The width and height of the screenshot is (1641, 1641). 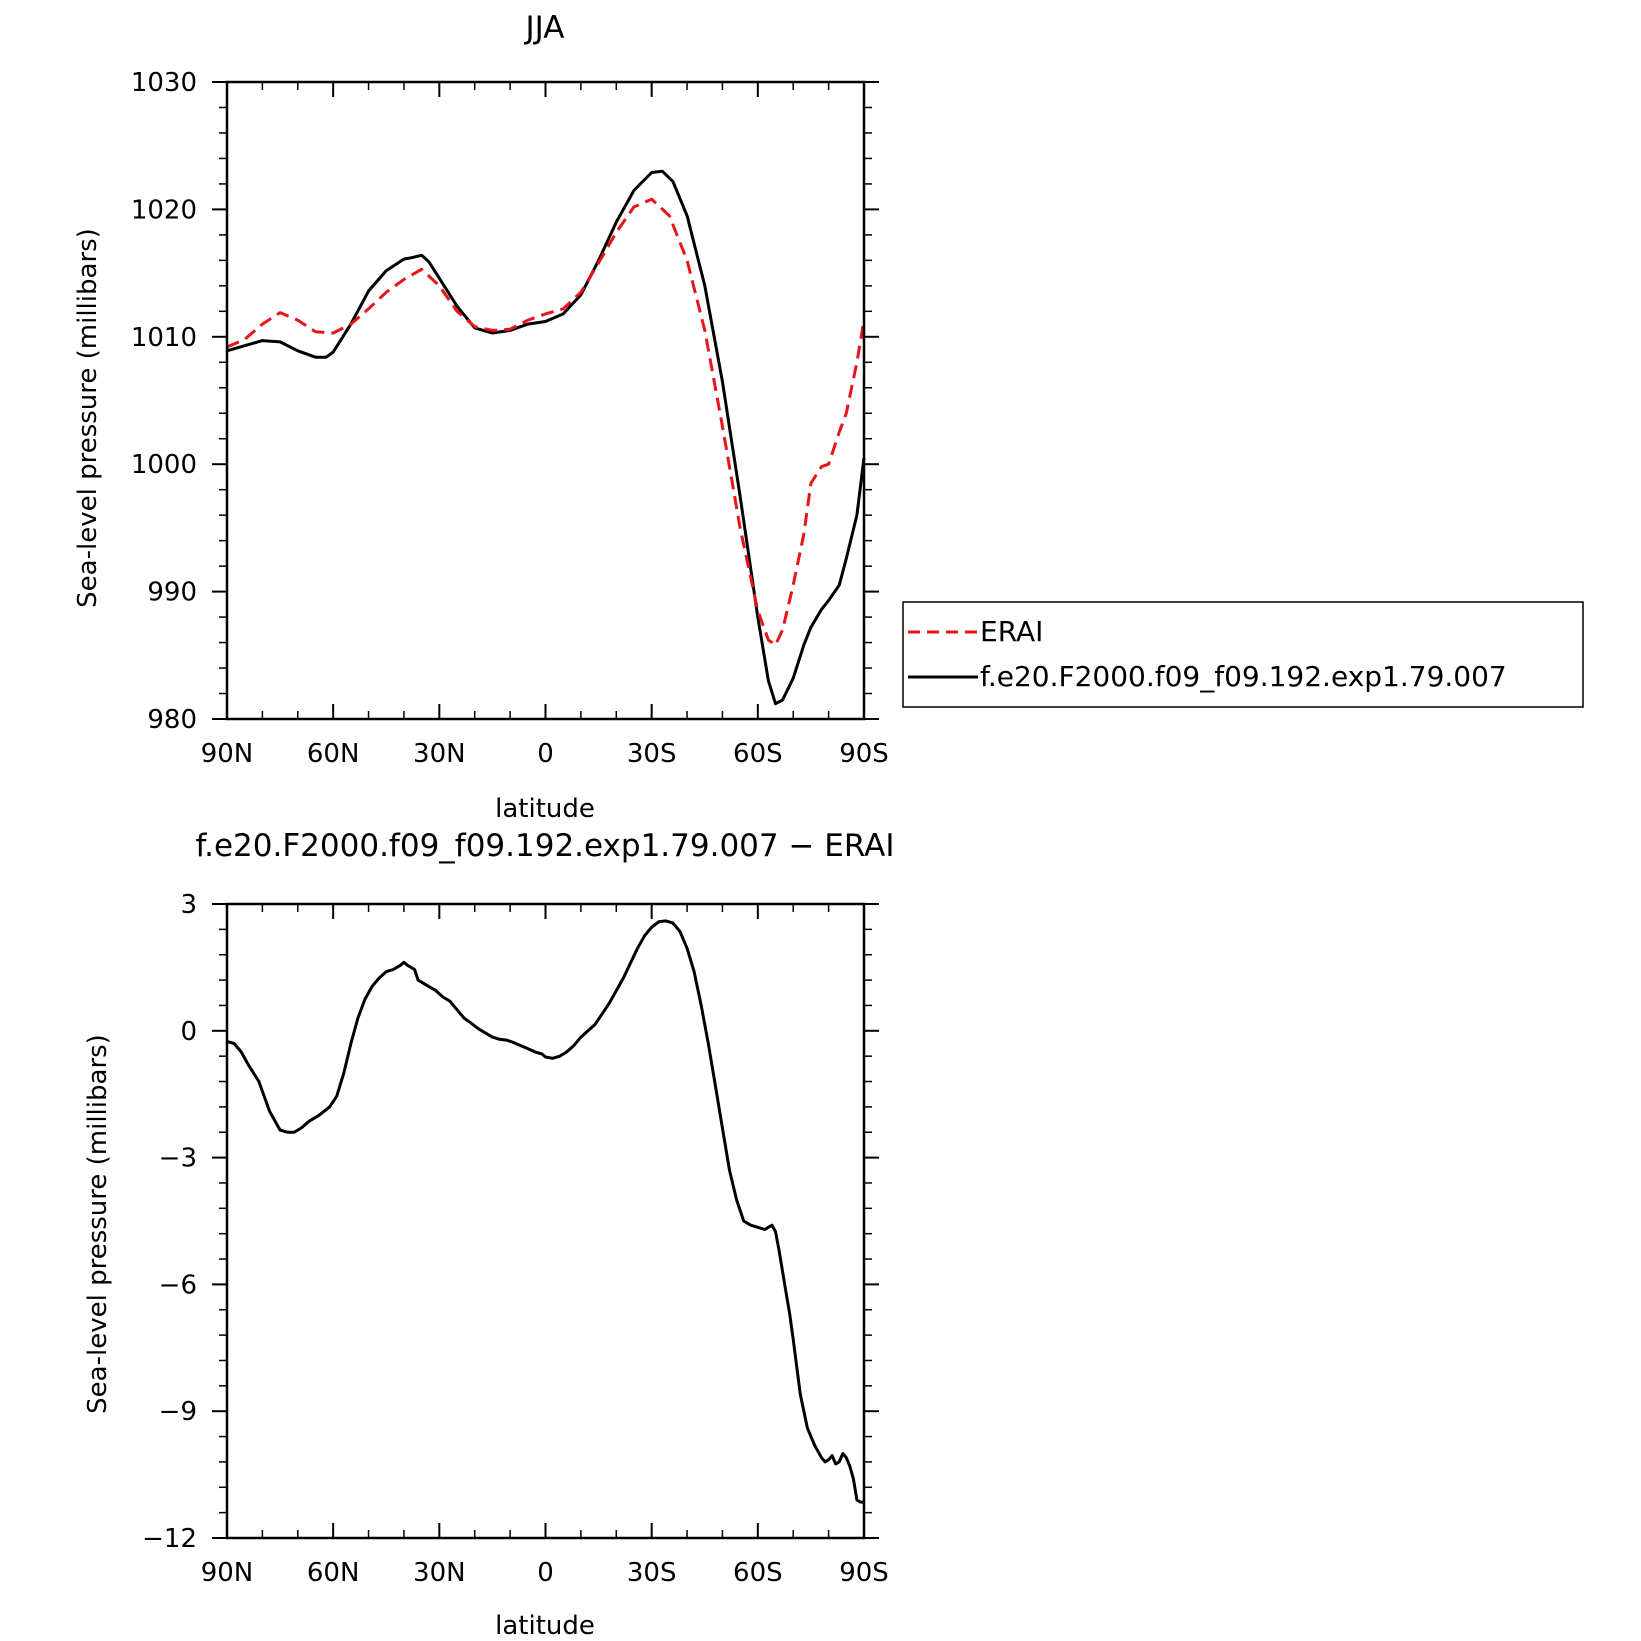 What do you see at coordinates (178, 1159) in the screenshot?
I see `y-tick-label: −3` at bounding box center [178, 1159].